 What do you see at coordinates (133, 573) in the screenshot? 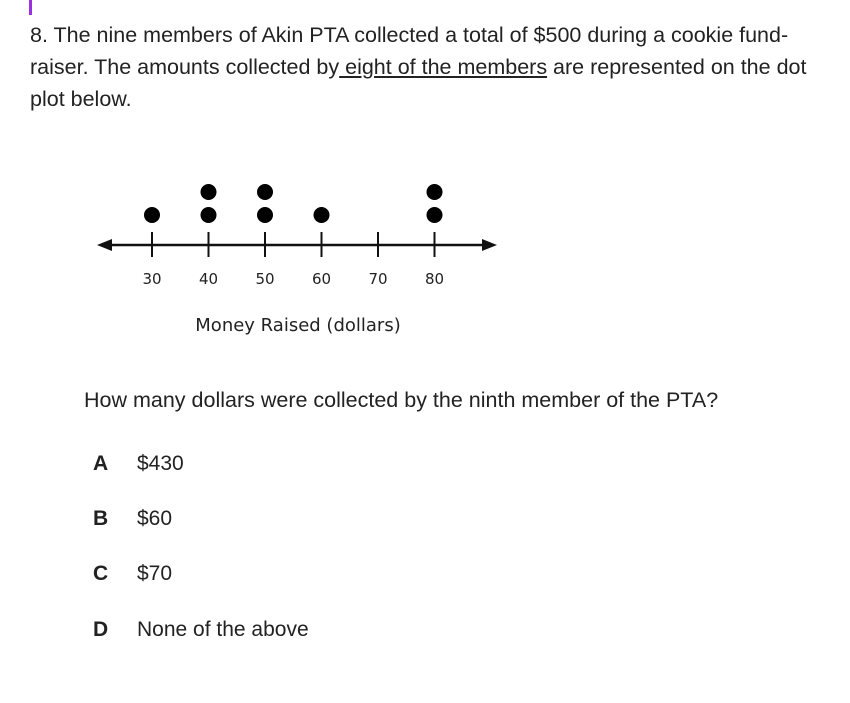
I see `choice-c: C $70` at bounding box center [133, 573].